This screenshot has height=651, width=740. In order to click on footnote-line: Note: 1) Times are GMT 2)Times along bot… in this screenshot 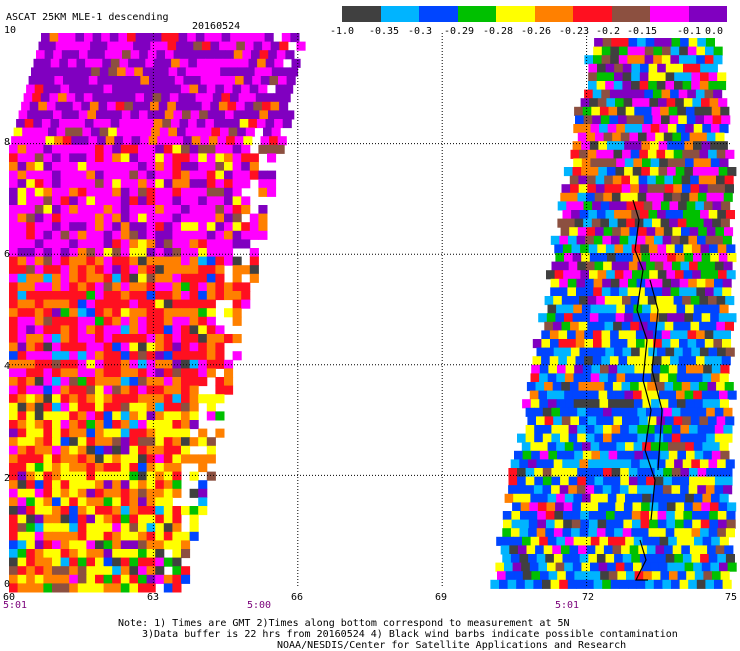, I will do `click(344, 623)`.